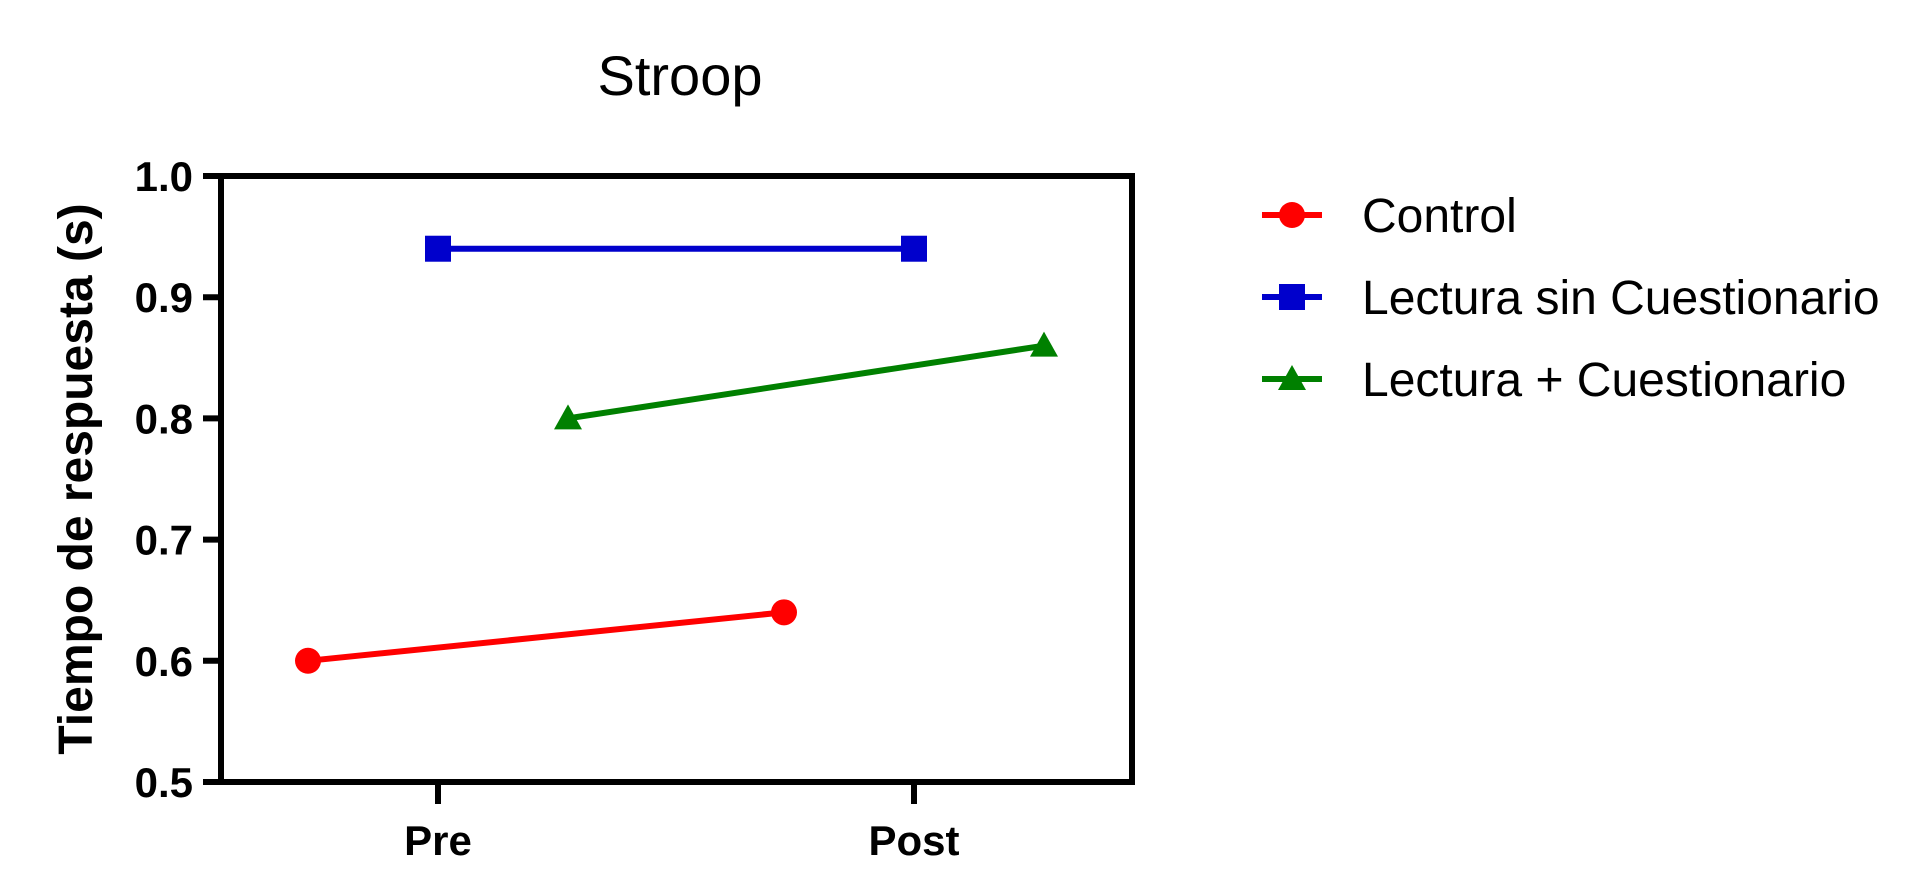 This screenshot has height=894, width=1932. Describe the element at coordinates (1439, 216) in the screenshot. I see `legend-label: Control` at that location.